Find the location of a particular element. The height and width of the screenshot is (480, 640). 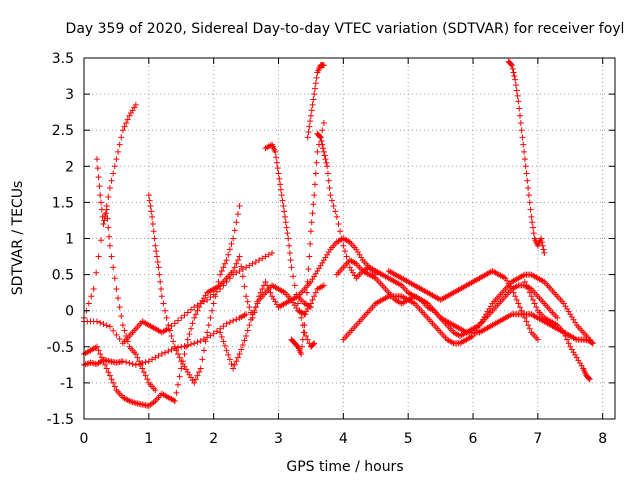

x-tick-label: 3 is located at coordinates (278, 439).